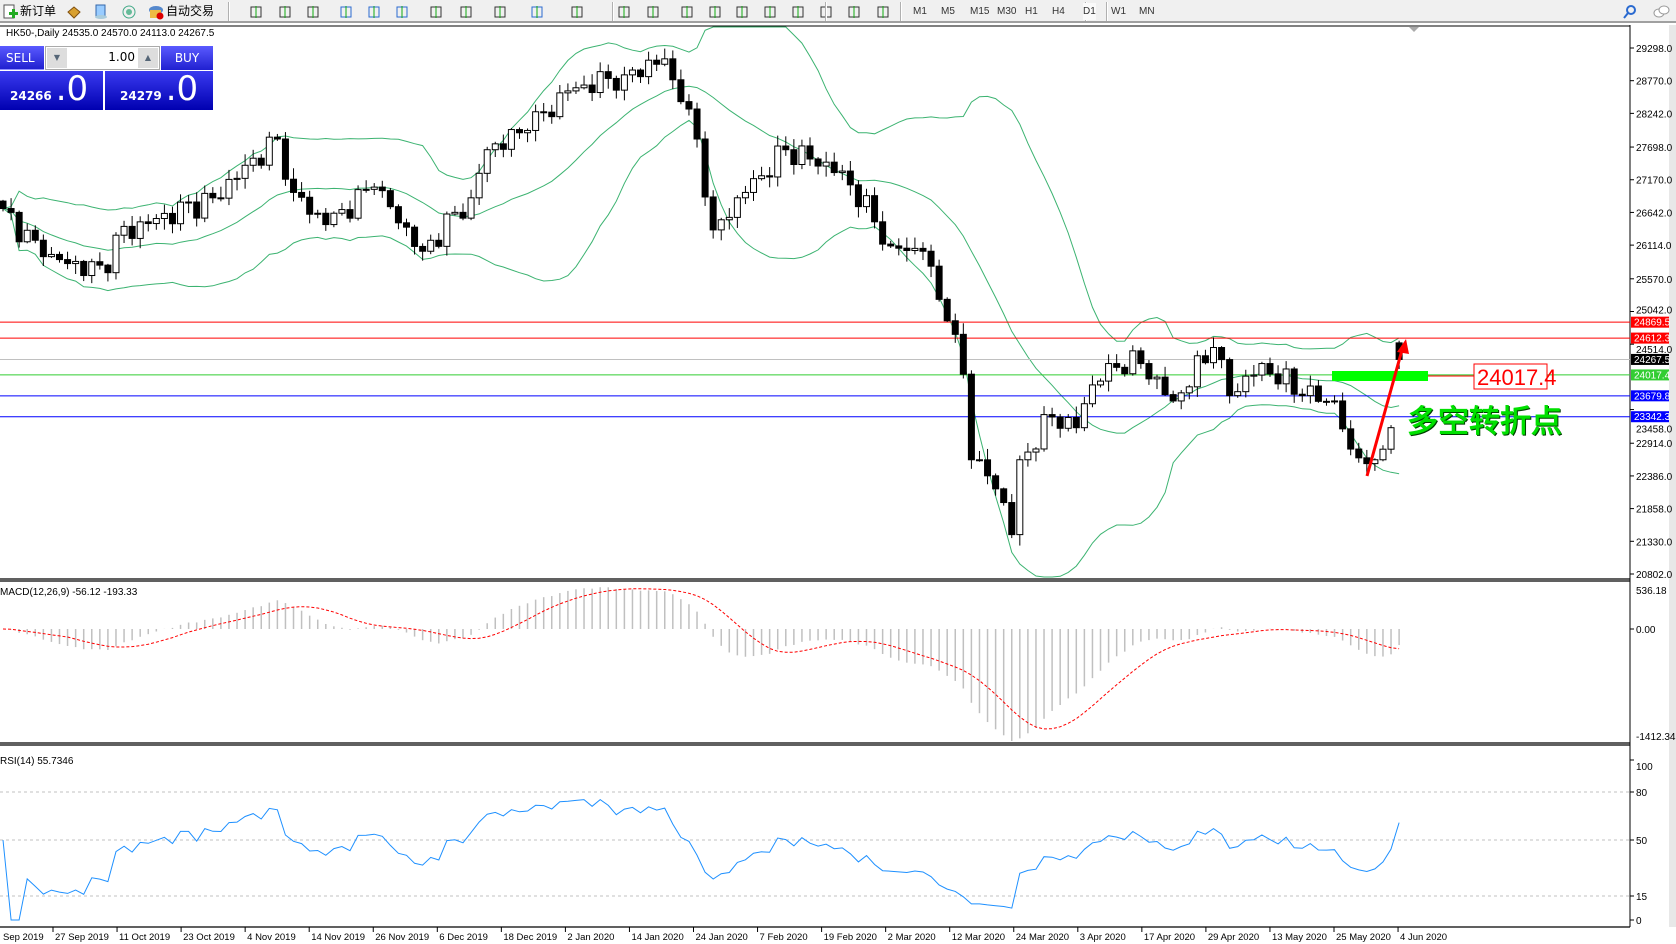 This screenshot has height=944, width=1676. What do you see at coordinates (1656, 737) in the screenshot?
I see `macd-tick-label: -1412.34` at bounding box center [1656, 737].